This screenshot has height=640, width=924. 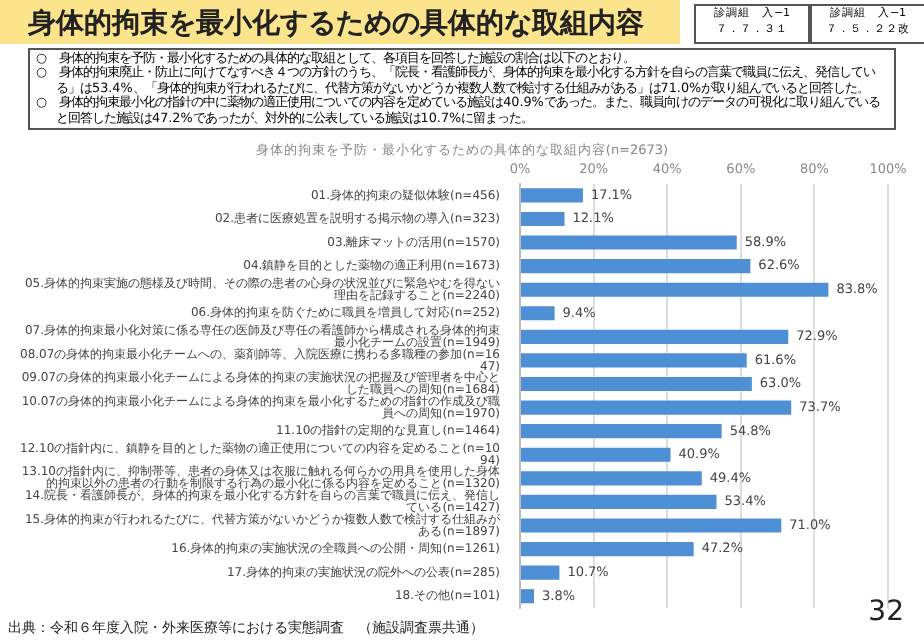 What do you see at coordinates (336, 24) in the screenshot?
I see `chart-title: 身体的拘束を最小化するための具体的な取組内容` at bounding box center [336, 24].